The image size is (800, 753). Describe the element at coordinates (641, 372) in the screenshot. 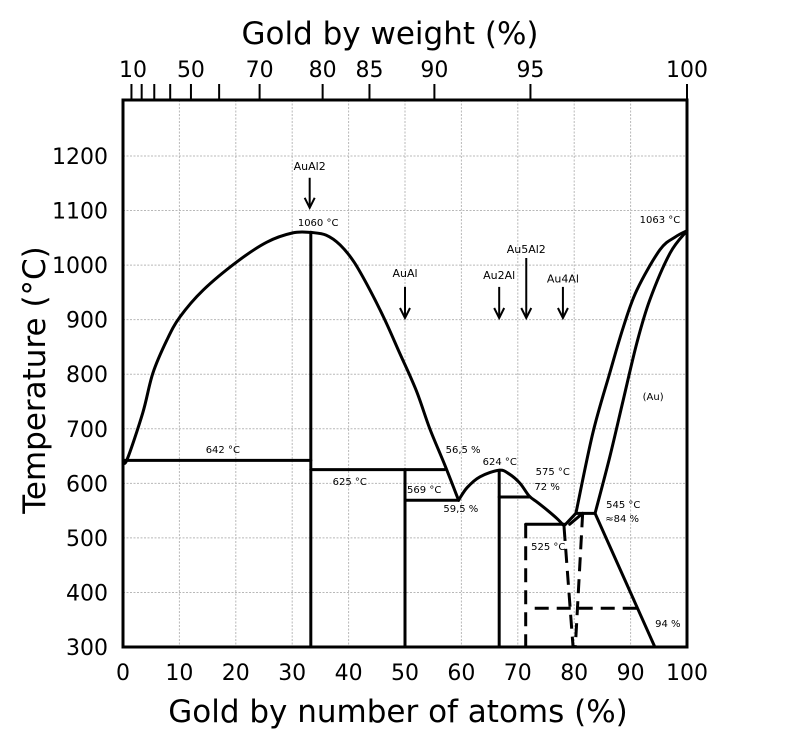

I see `curve-solidus-au` at that location.